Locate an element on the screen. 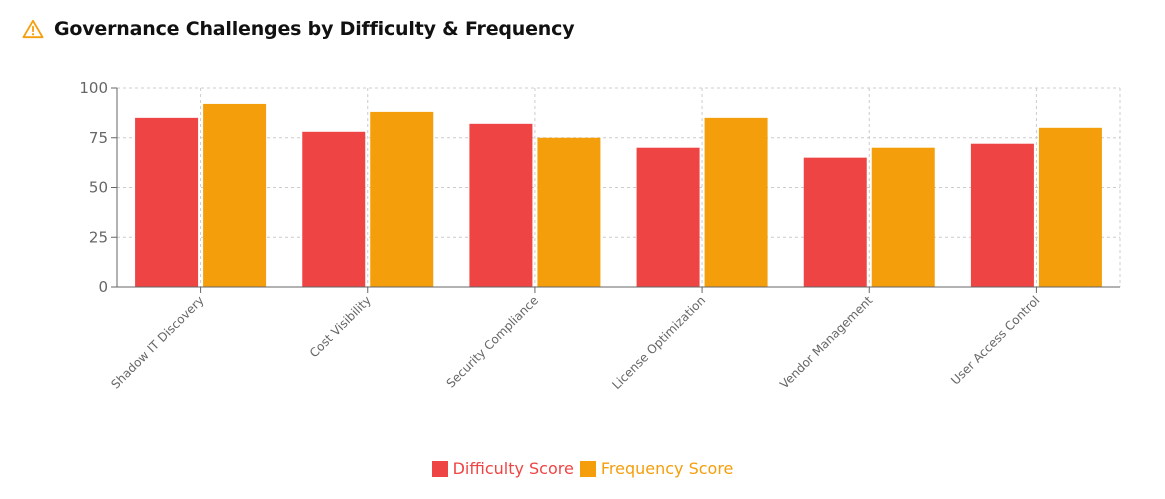 The height and width of the screenshot is (499, 1165). y-tick-label: 50 is located at coordinates (98, 188).